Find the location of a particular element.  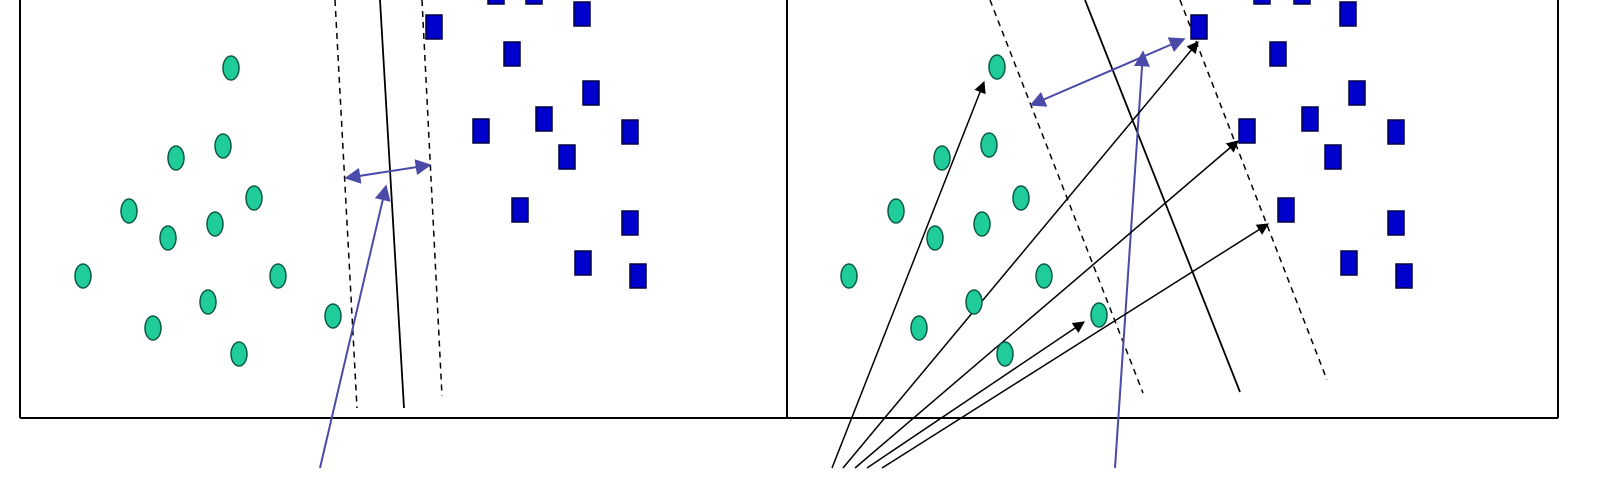

left-panel is located at coordinates (381, 234).